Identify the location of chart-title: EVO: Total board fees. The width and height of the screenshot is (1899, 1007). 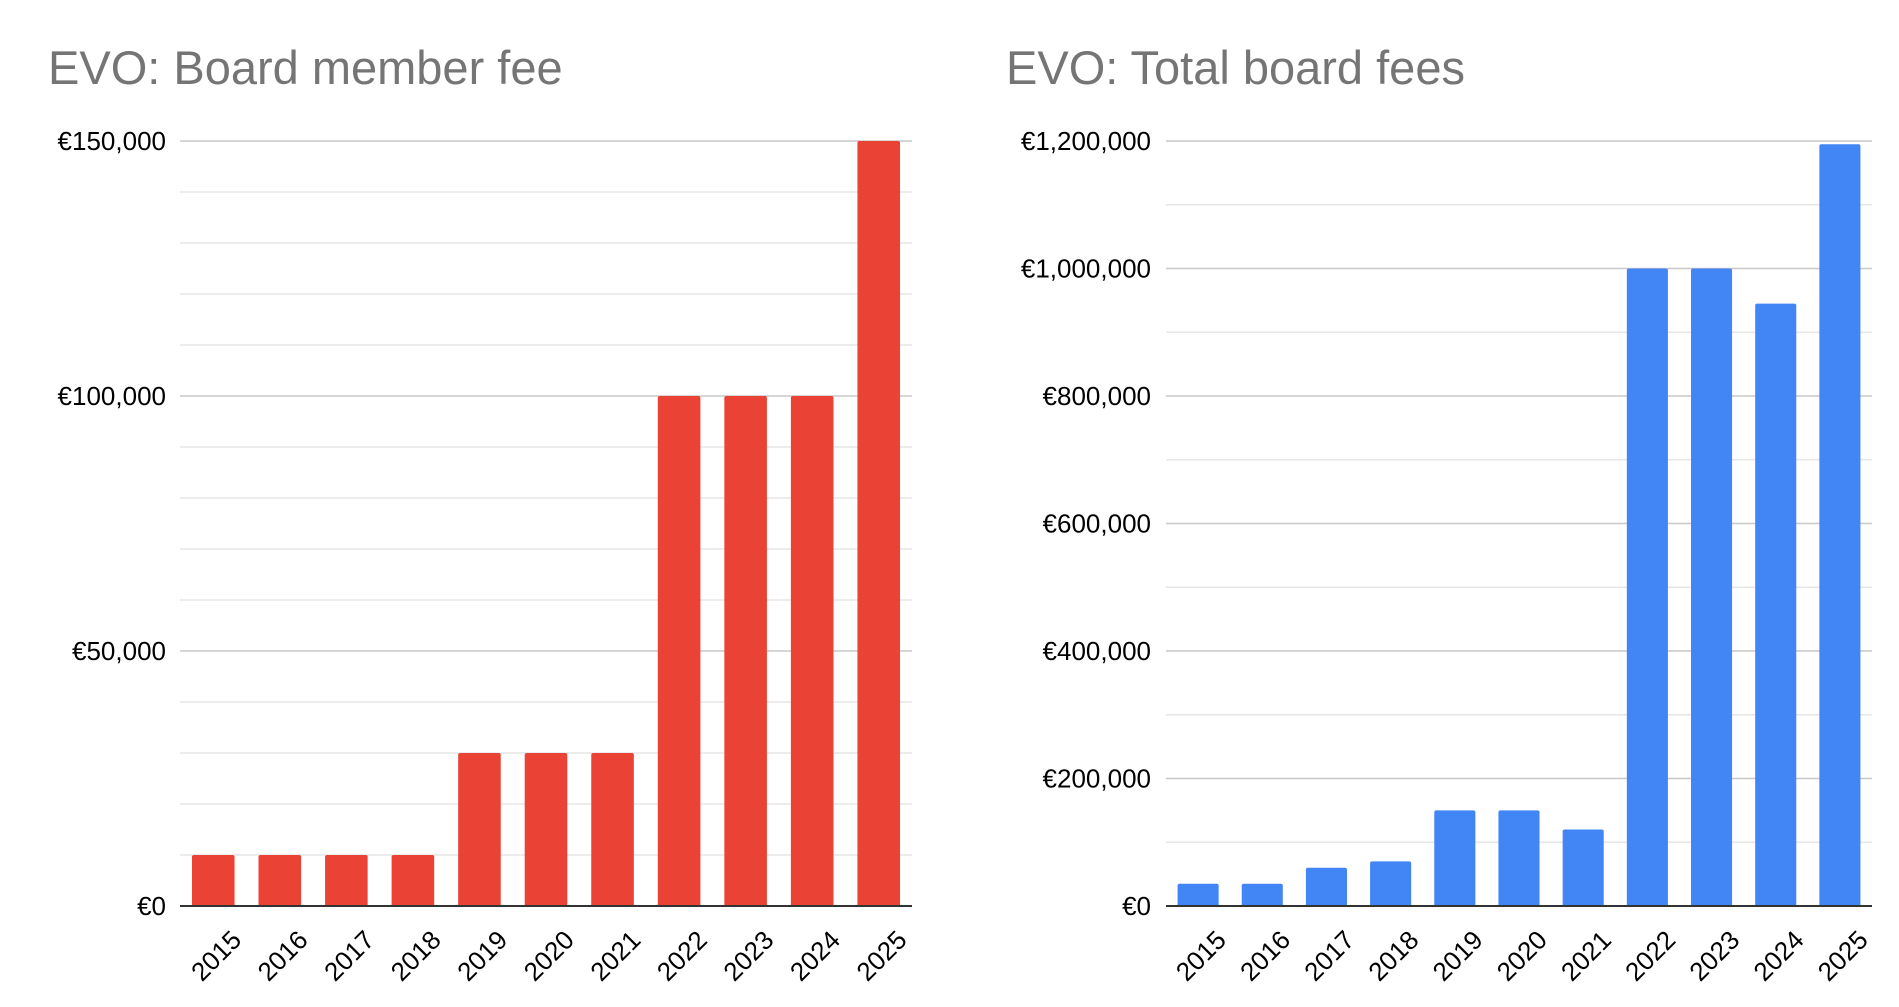
(1235, 67).